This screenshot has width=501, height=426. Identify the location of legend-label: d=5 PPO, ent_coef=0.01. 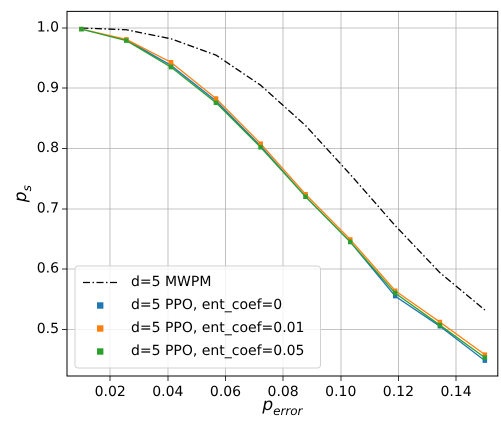
(217, 328).